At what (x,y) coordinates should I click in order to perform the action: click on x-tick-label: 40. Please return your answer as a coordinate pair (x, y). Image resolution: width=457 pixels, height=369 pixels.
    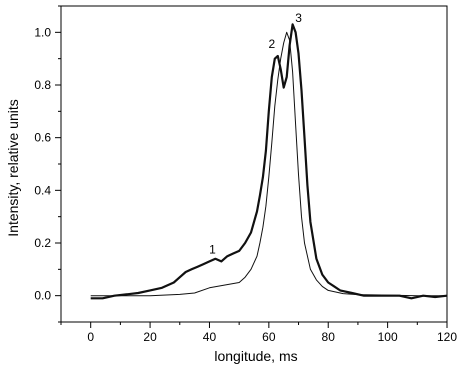
    Looking at the image, I should click on (210, 337).